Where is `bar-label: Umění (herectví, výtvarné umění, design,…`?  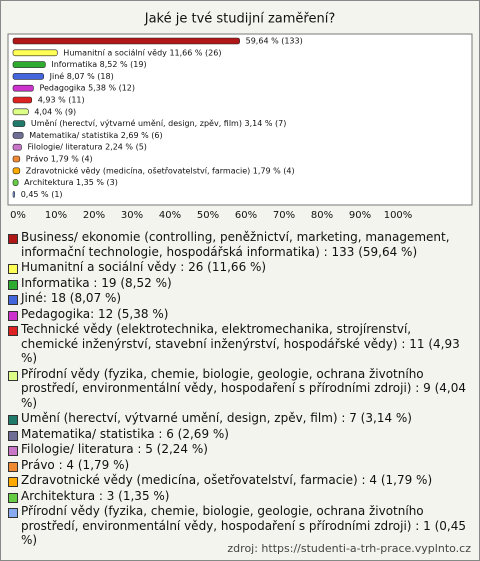 bar-label: Umění (herectví, výtvarné umění, design,… is located at coordinates (158, 123).